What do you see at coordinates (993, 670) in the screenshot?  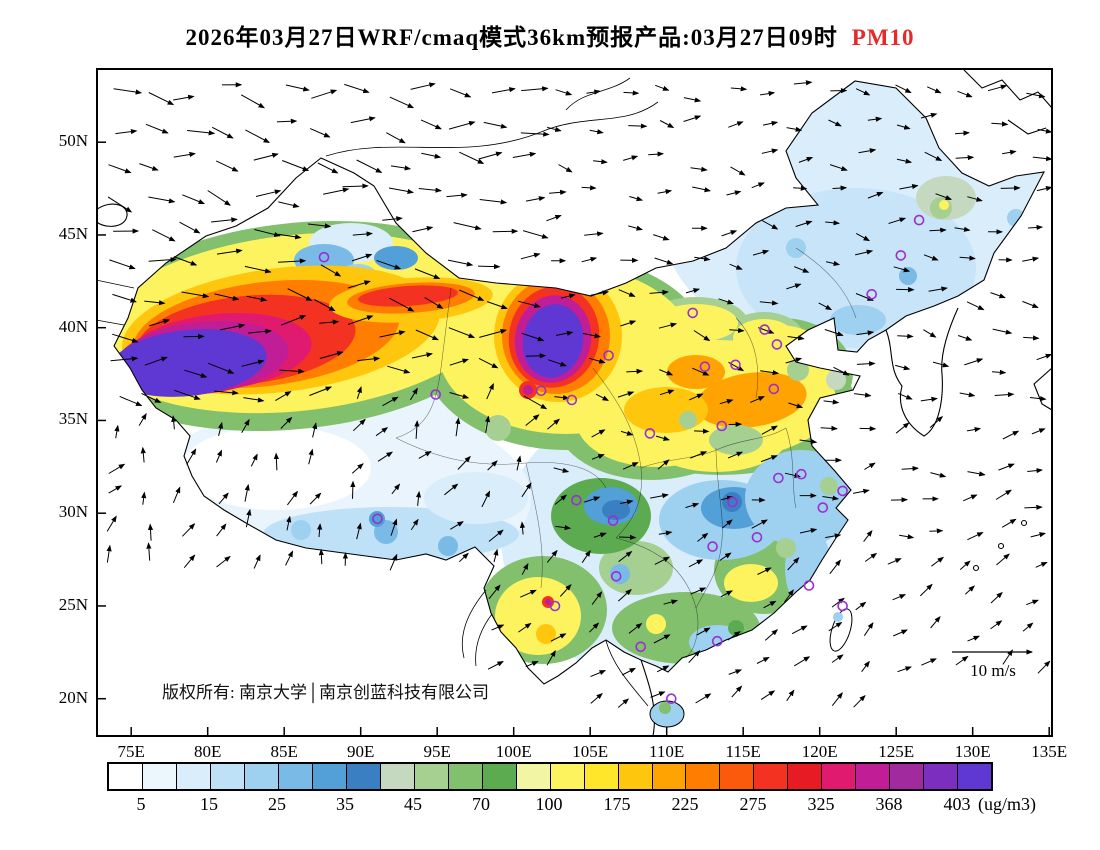 I see `wind-reference-label: 10 m/s` at bounding box center [993, 670].